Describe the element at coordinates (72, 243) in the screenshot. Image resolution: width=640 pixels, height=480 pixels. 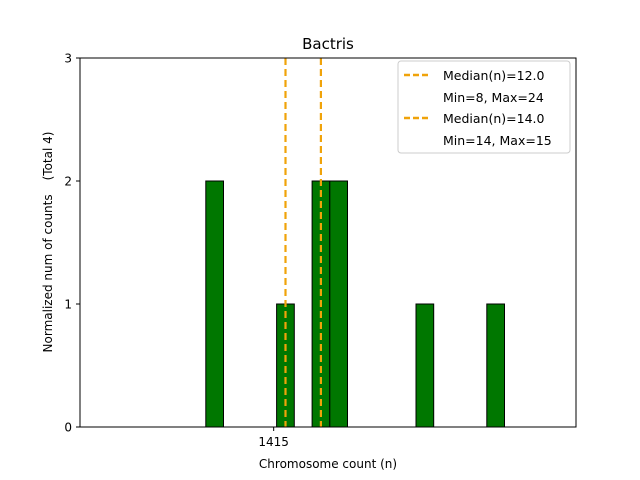
I see `y-axis-ticks: 0 1 2 3` at that location.